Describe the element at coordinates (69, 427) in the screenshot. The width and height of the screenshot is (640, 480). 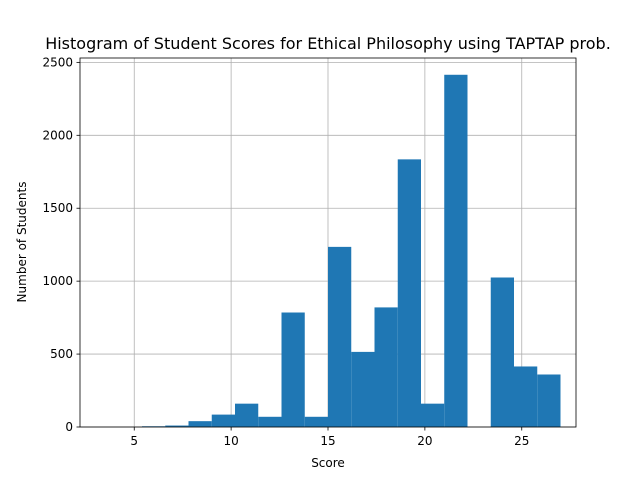
I see `y-tick-label: 0` at that location.